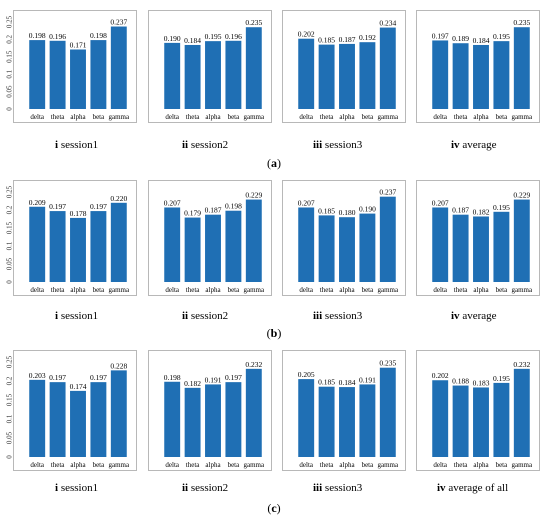 Image resolution: width=550 pixels, height=525 pixels. Describe the element at coordinates (253, 195) in the screenshot. I see `data-label: 0.229` at that location.